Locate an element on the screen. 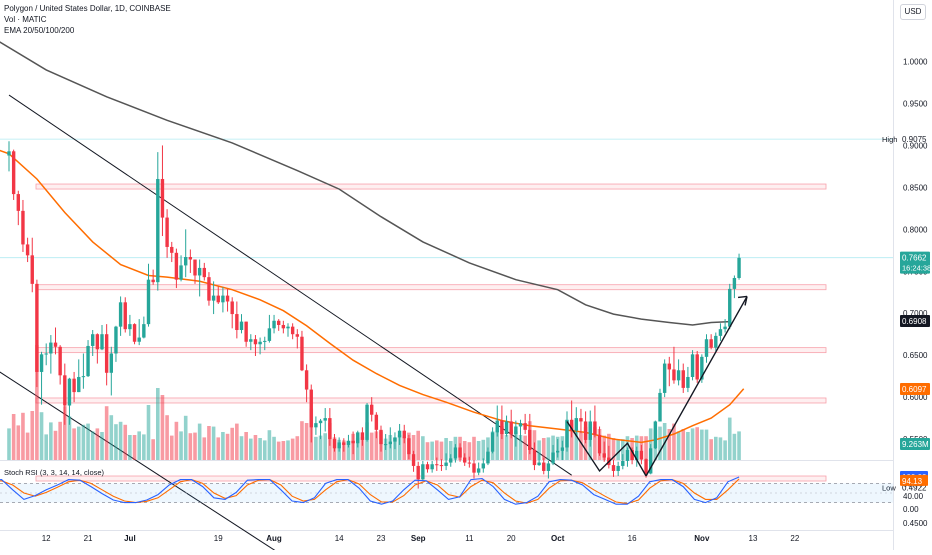  time-axis-tick: Aug is located at coordinates (274, 538).